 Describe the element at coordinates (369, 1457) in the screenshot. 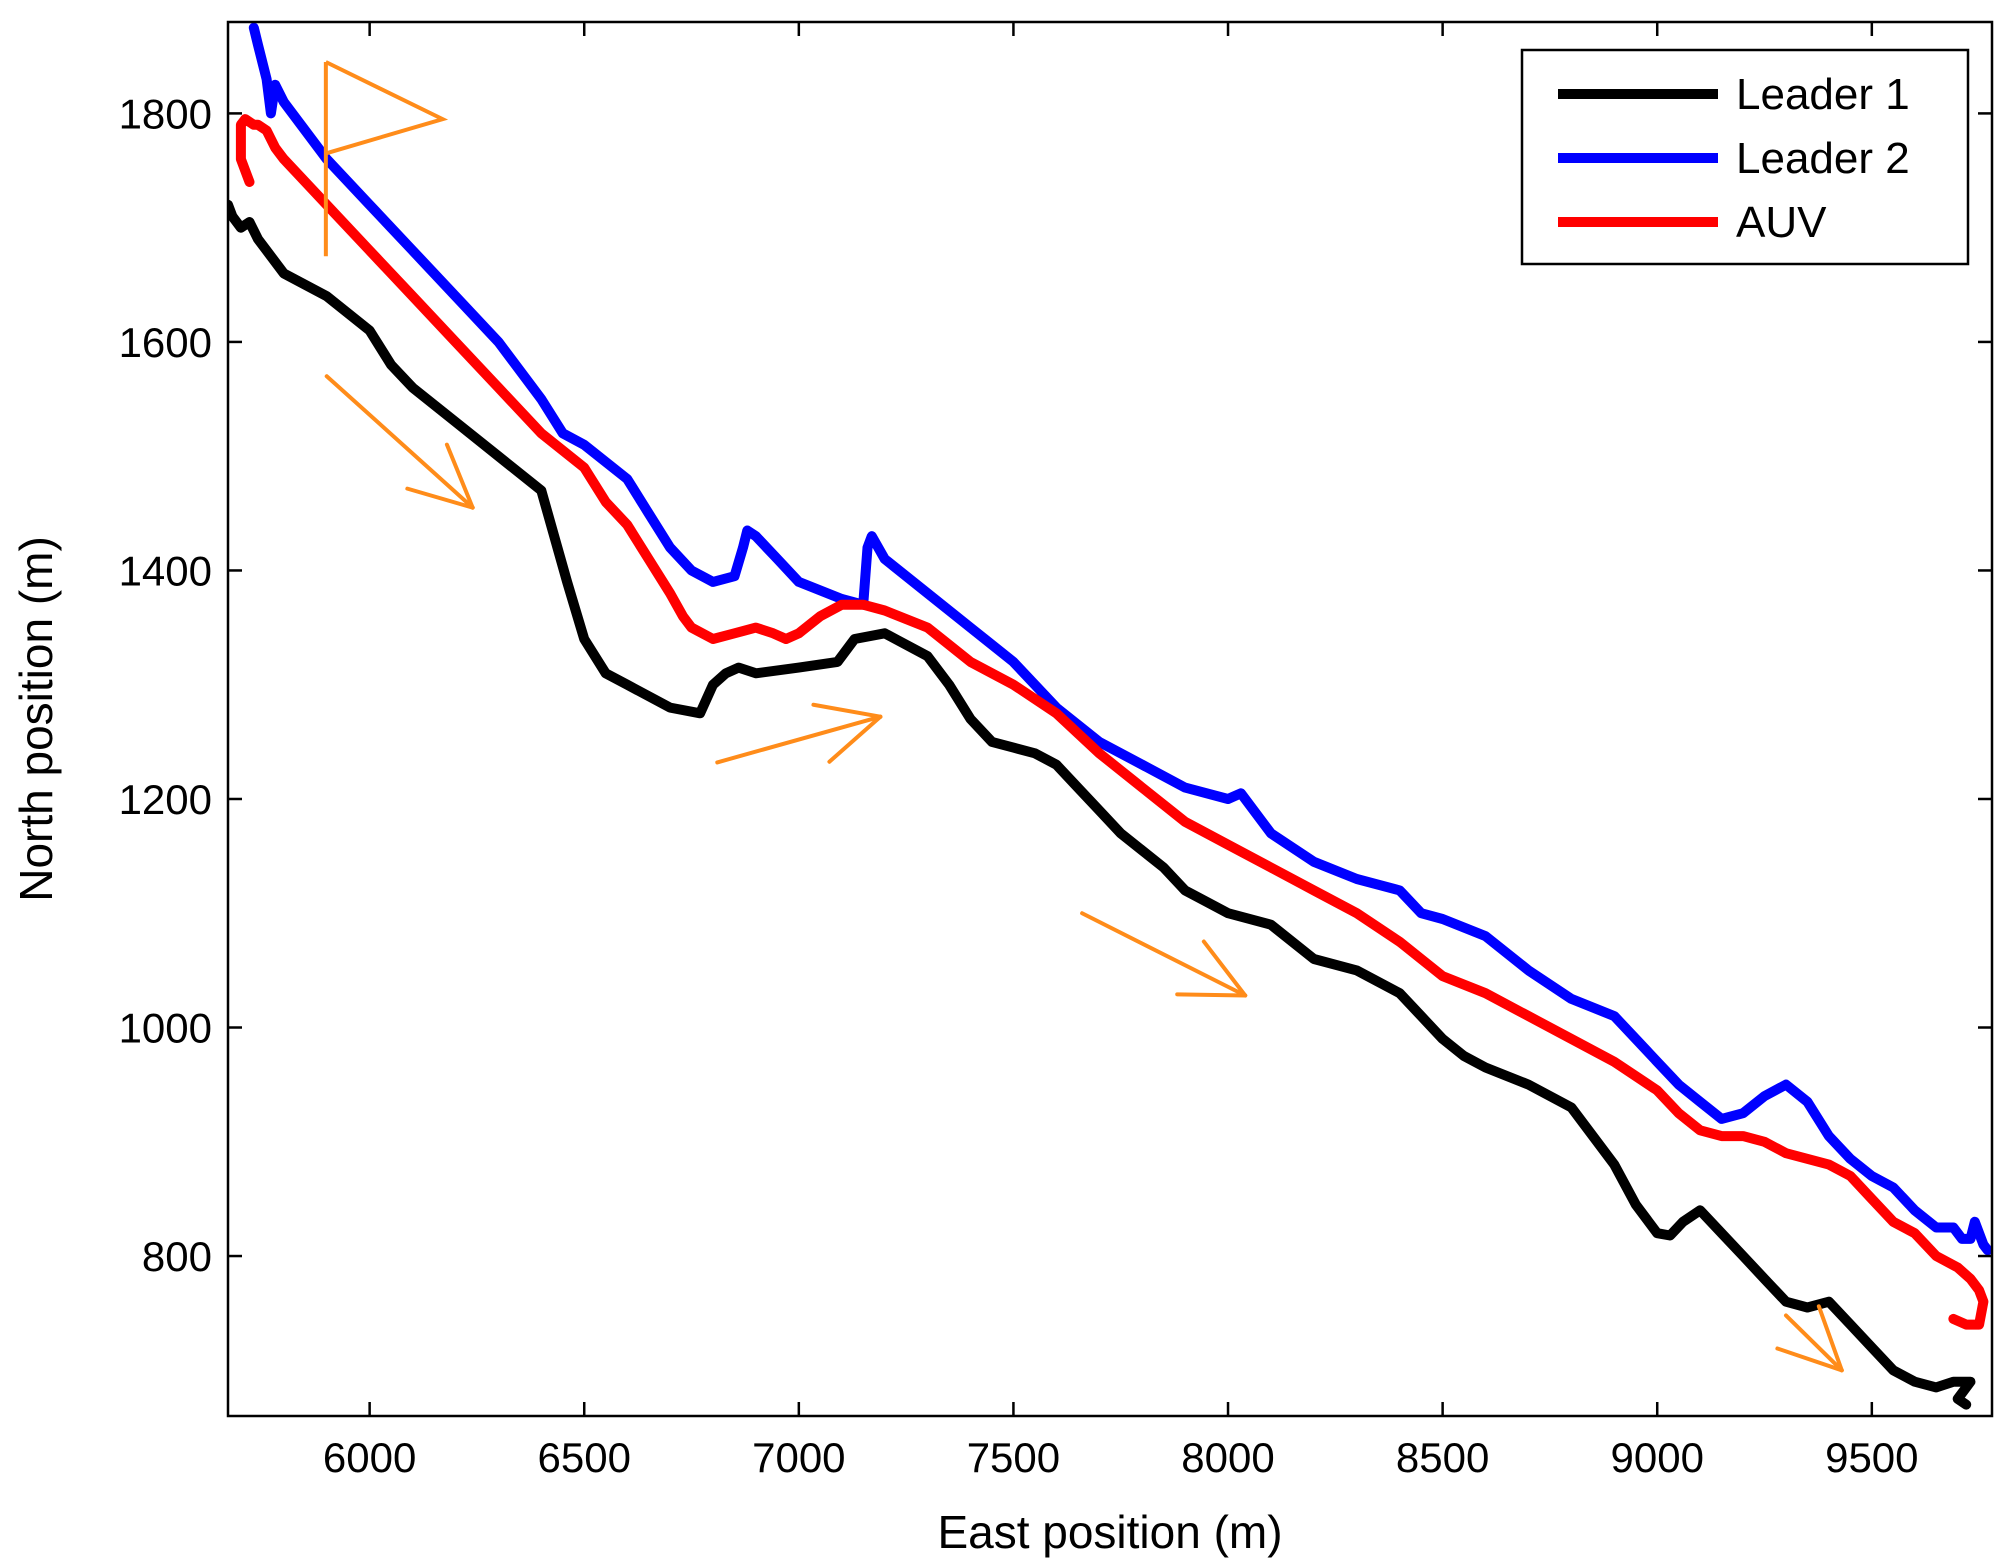

I see `x-tick-label: 6000` at that location.